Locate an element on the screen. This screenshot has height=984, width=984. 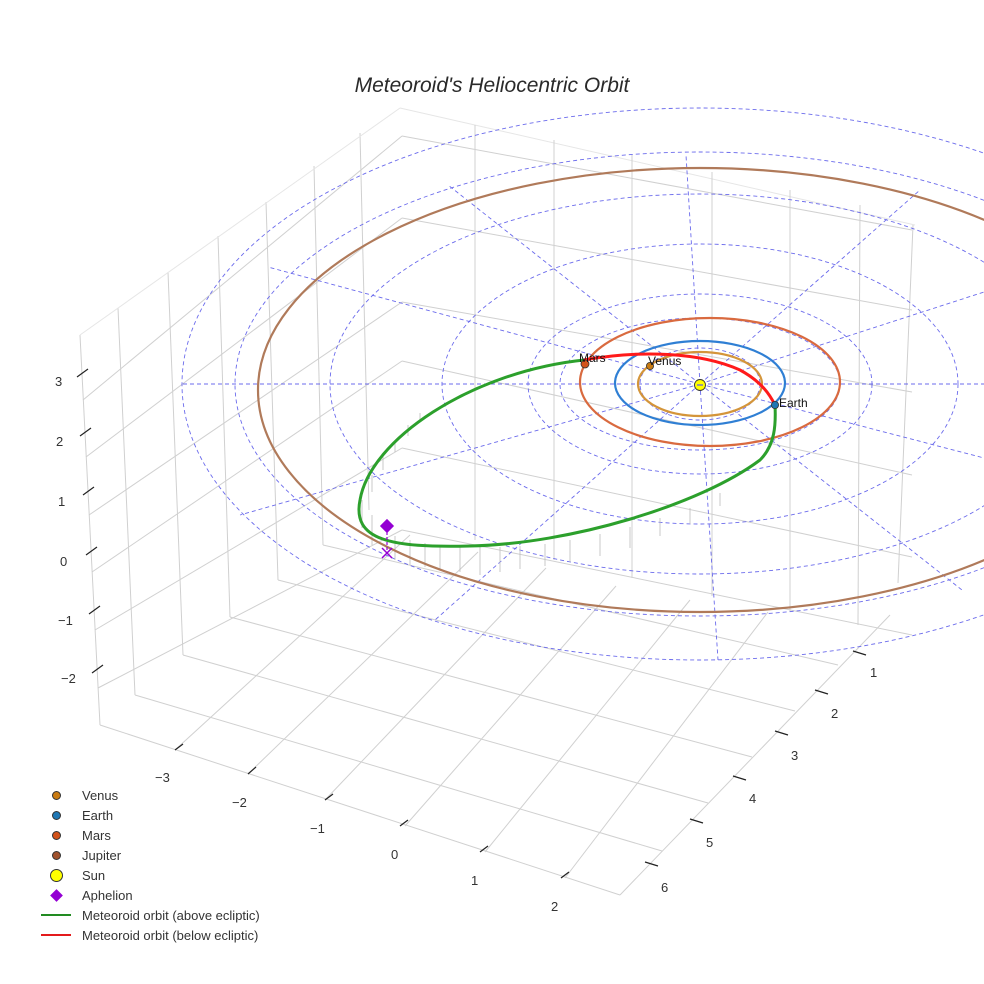
meteoroid-drop-lines is located at coordinates (541, 494).